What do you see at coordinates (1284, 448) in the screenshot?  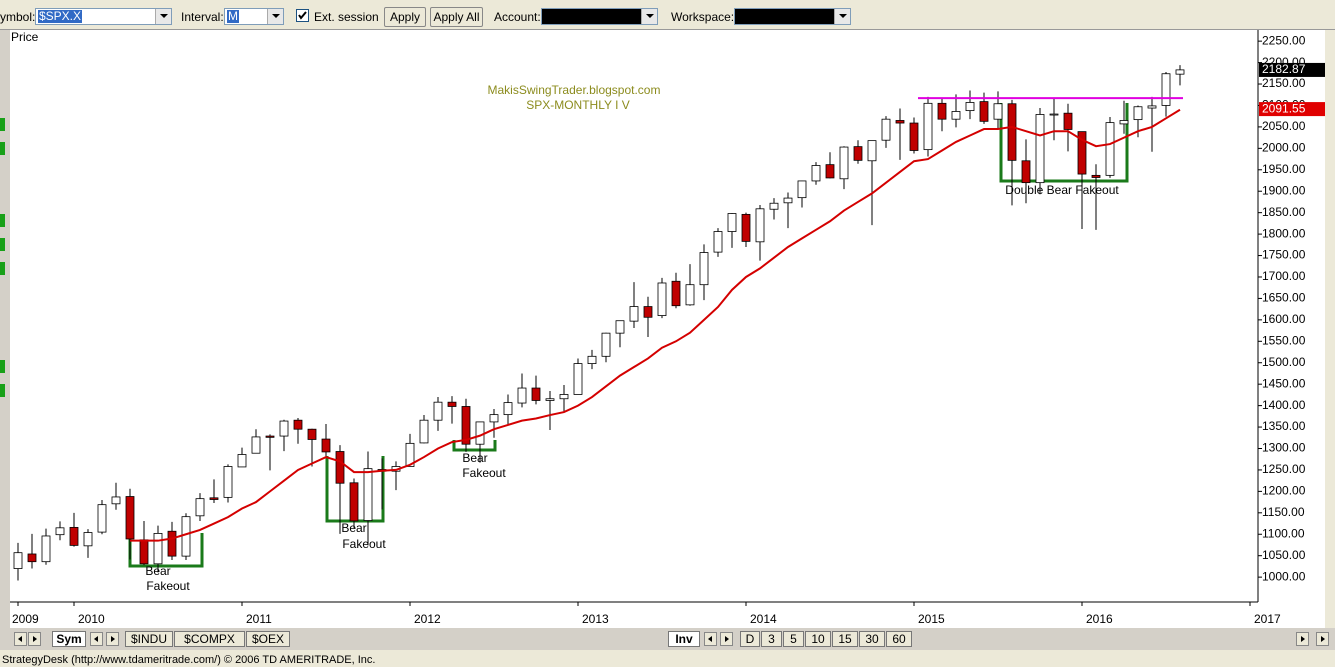 I see `y-tick-label: 1300.00` at bounding box center [1284, 448].